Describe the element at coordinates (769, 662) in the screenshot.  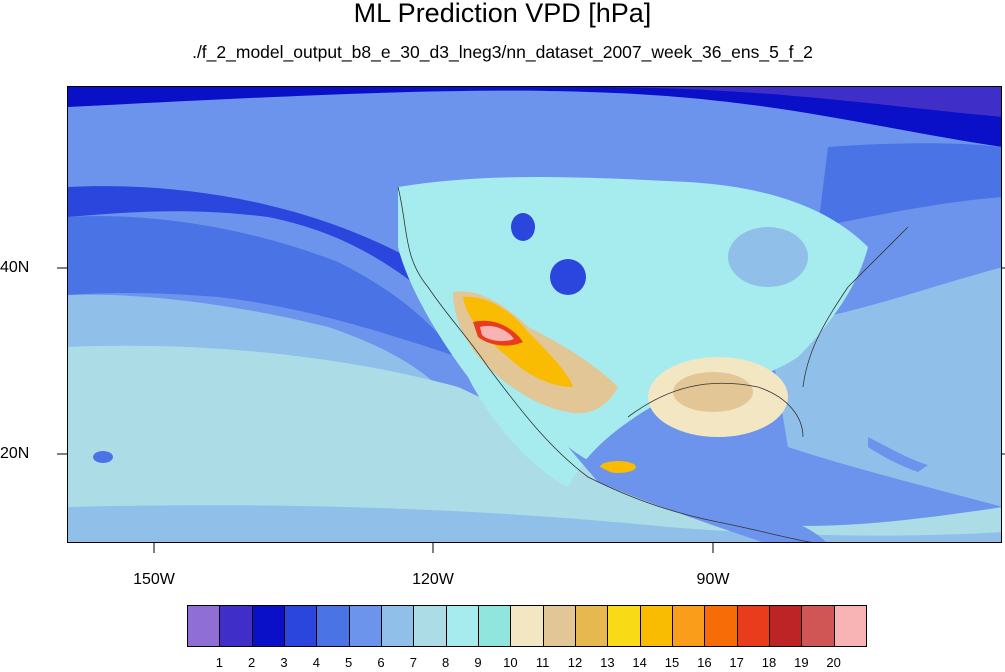
I see `colorbar-label: 18` at that location.